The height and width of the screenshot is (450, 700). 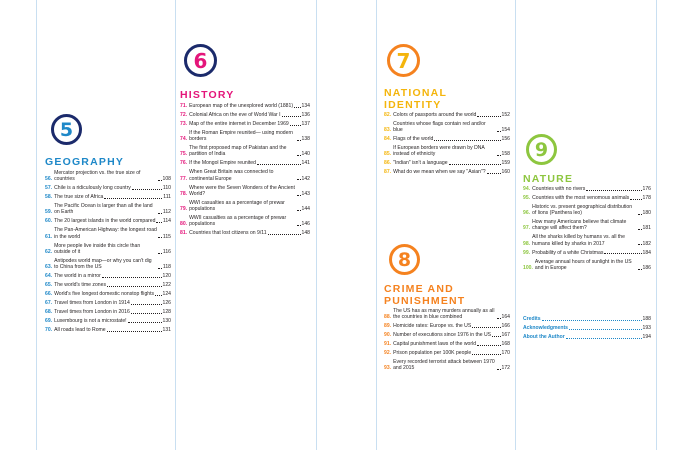 I want to click on toc-entry: 99. Probability of a white Christmas 184, so click(x=587, y=253).